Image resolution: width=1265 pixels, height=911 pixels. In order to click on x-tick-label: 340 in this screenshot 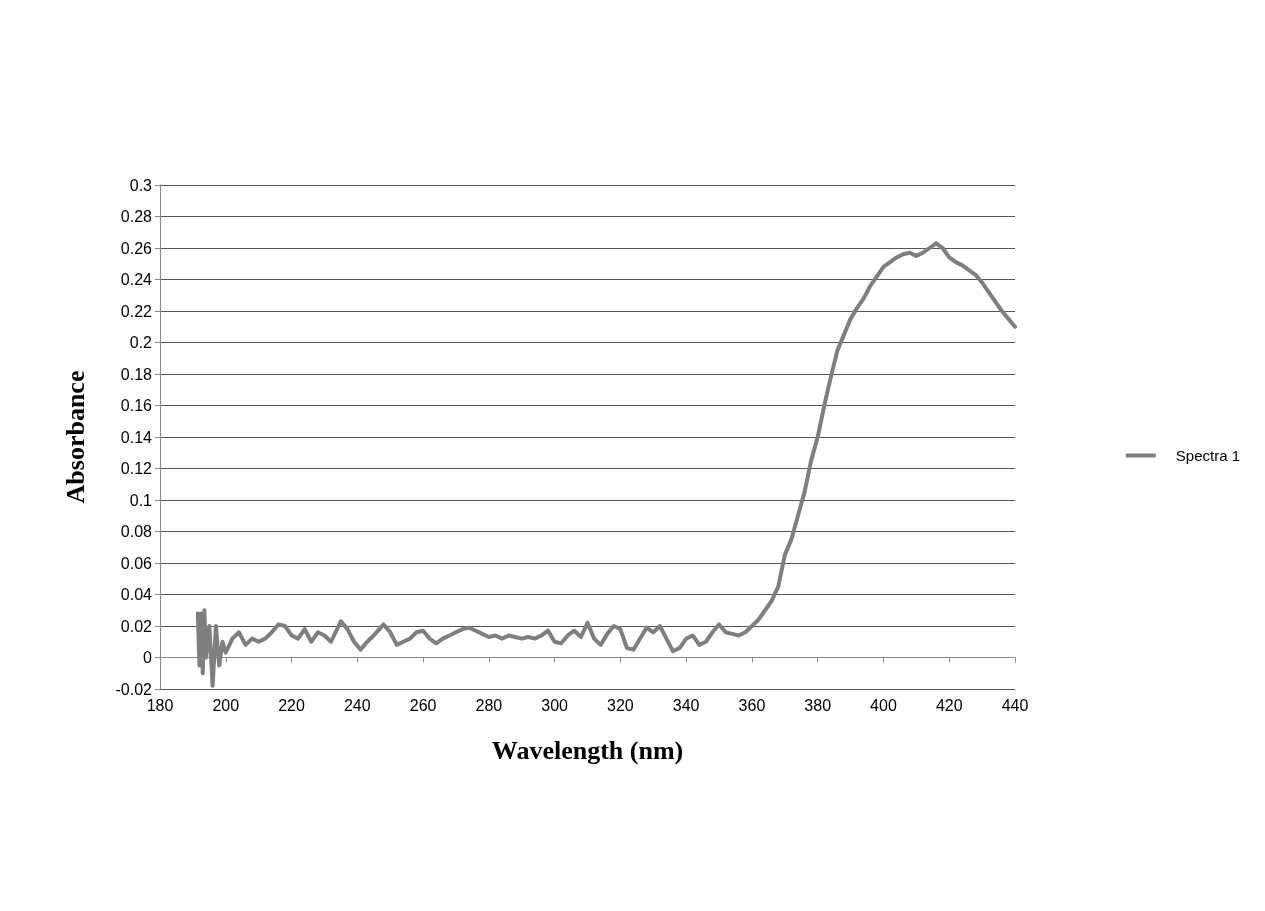, I will do `click(686, 705)`.